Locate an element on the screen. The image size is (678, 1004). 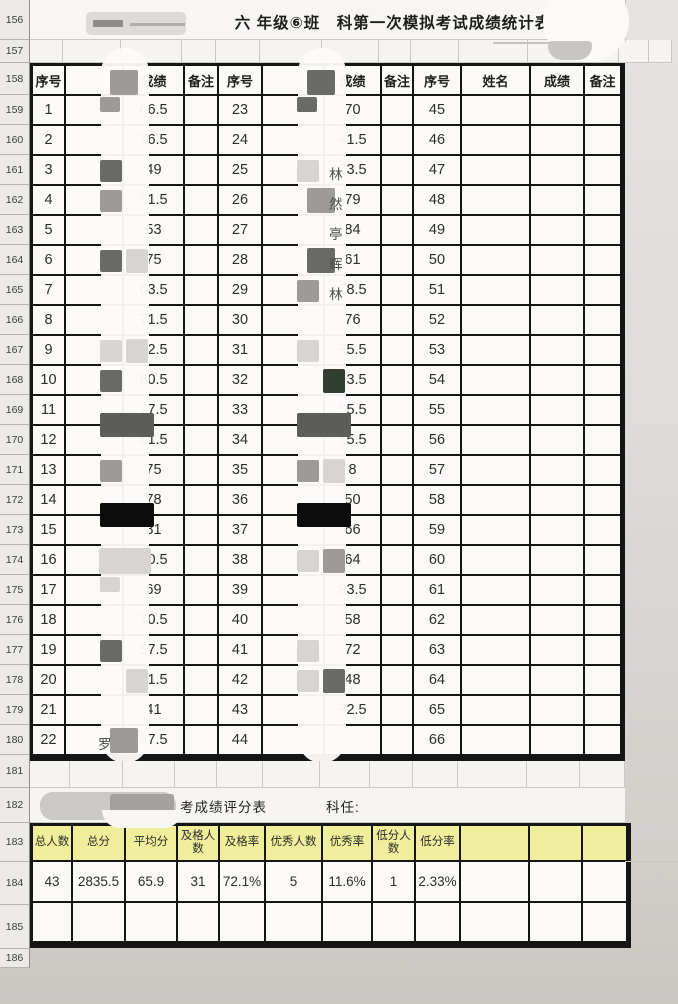
cell-no-62: 62 is located at coordinates (438, 621).